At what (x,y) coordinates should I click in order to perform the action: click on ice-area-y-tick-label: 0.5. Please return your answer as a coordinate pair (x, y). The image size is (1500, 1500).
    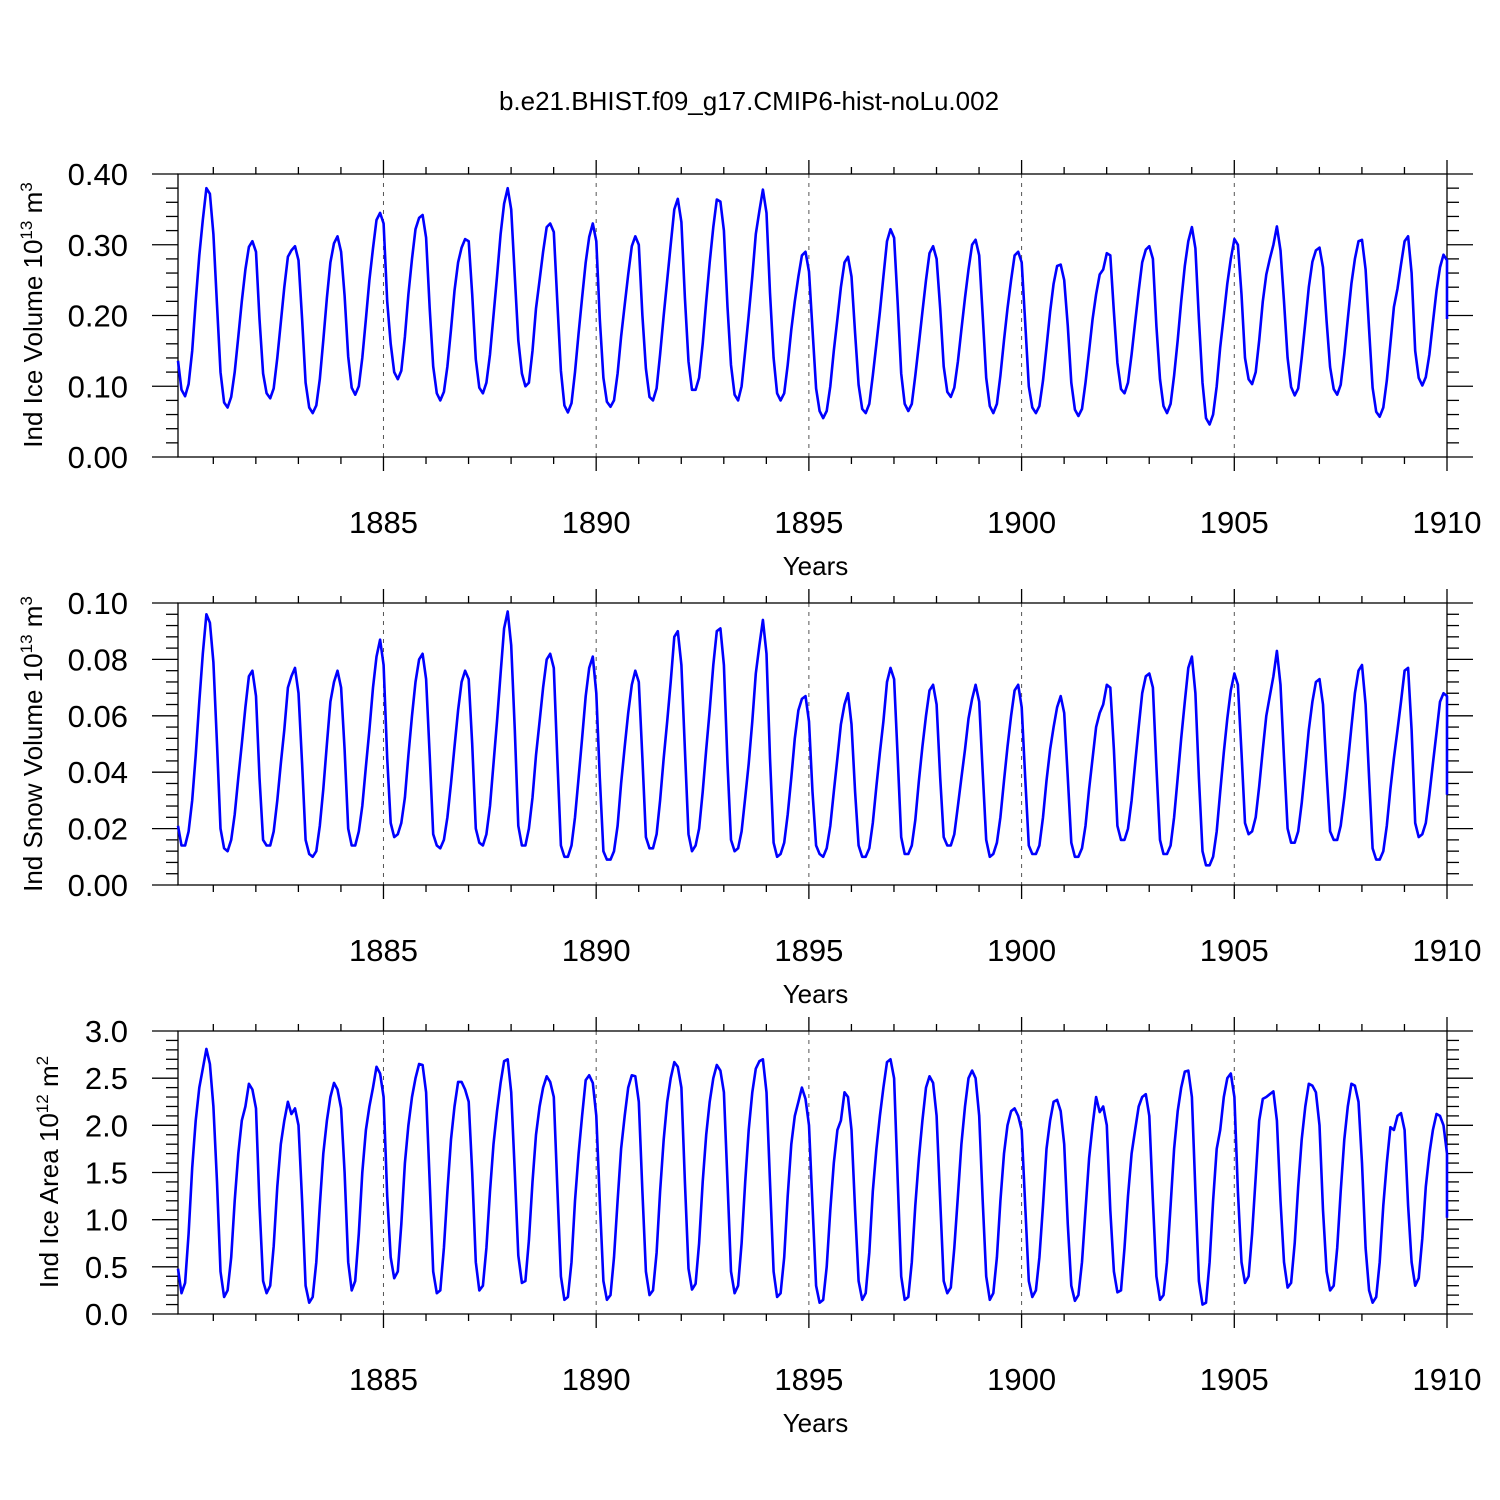
    Looking at the image, I should click on (106, 1267).